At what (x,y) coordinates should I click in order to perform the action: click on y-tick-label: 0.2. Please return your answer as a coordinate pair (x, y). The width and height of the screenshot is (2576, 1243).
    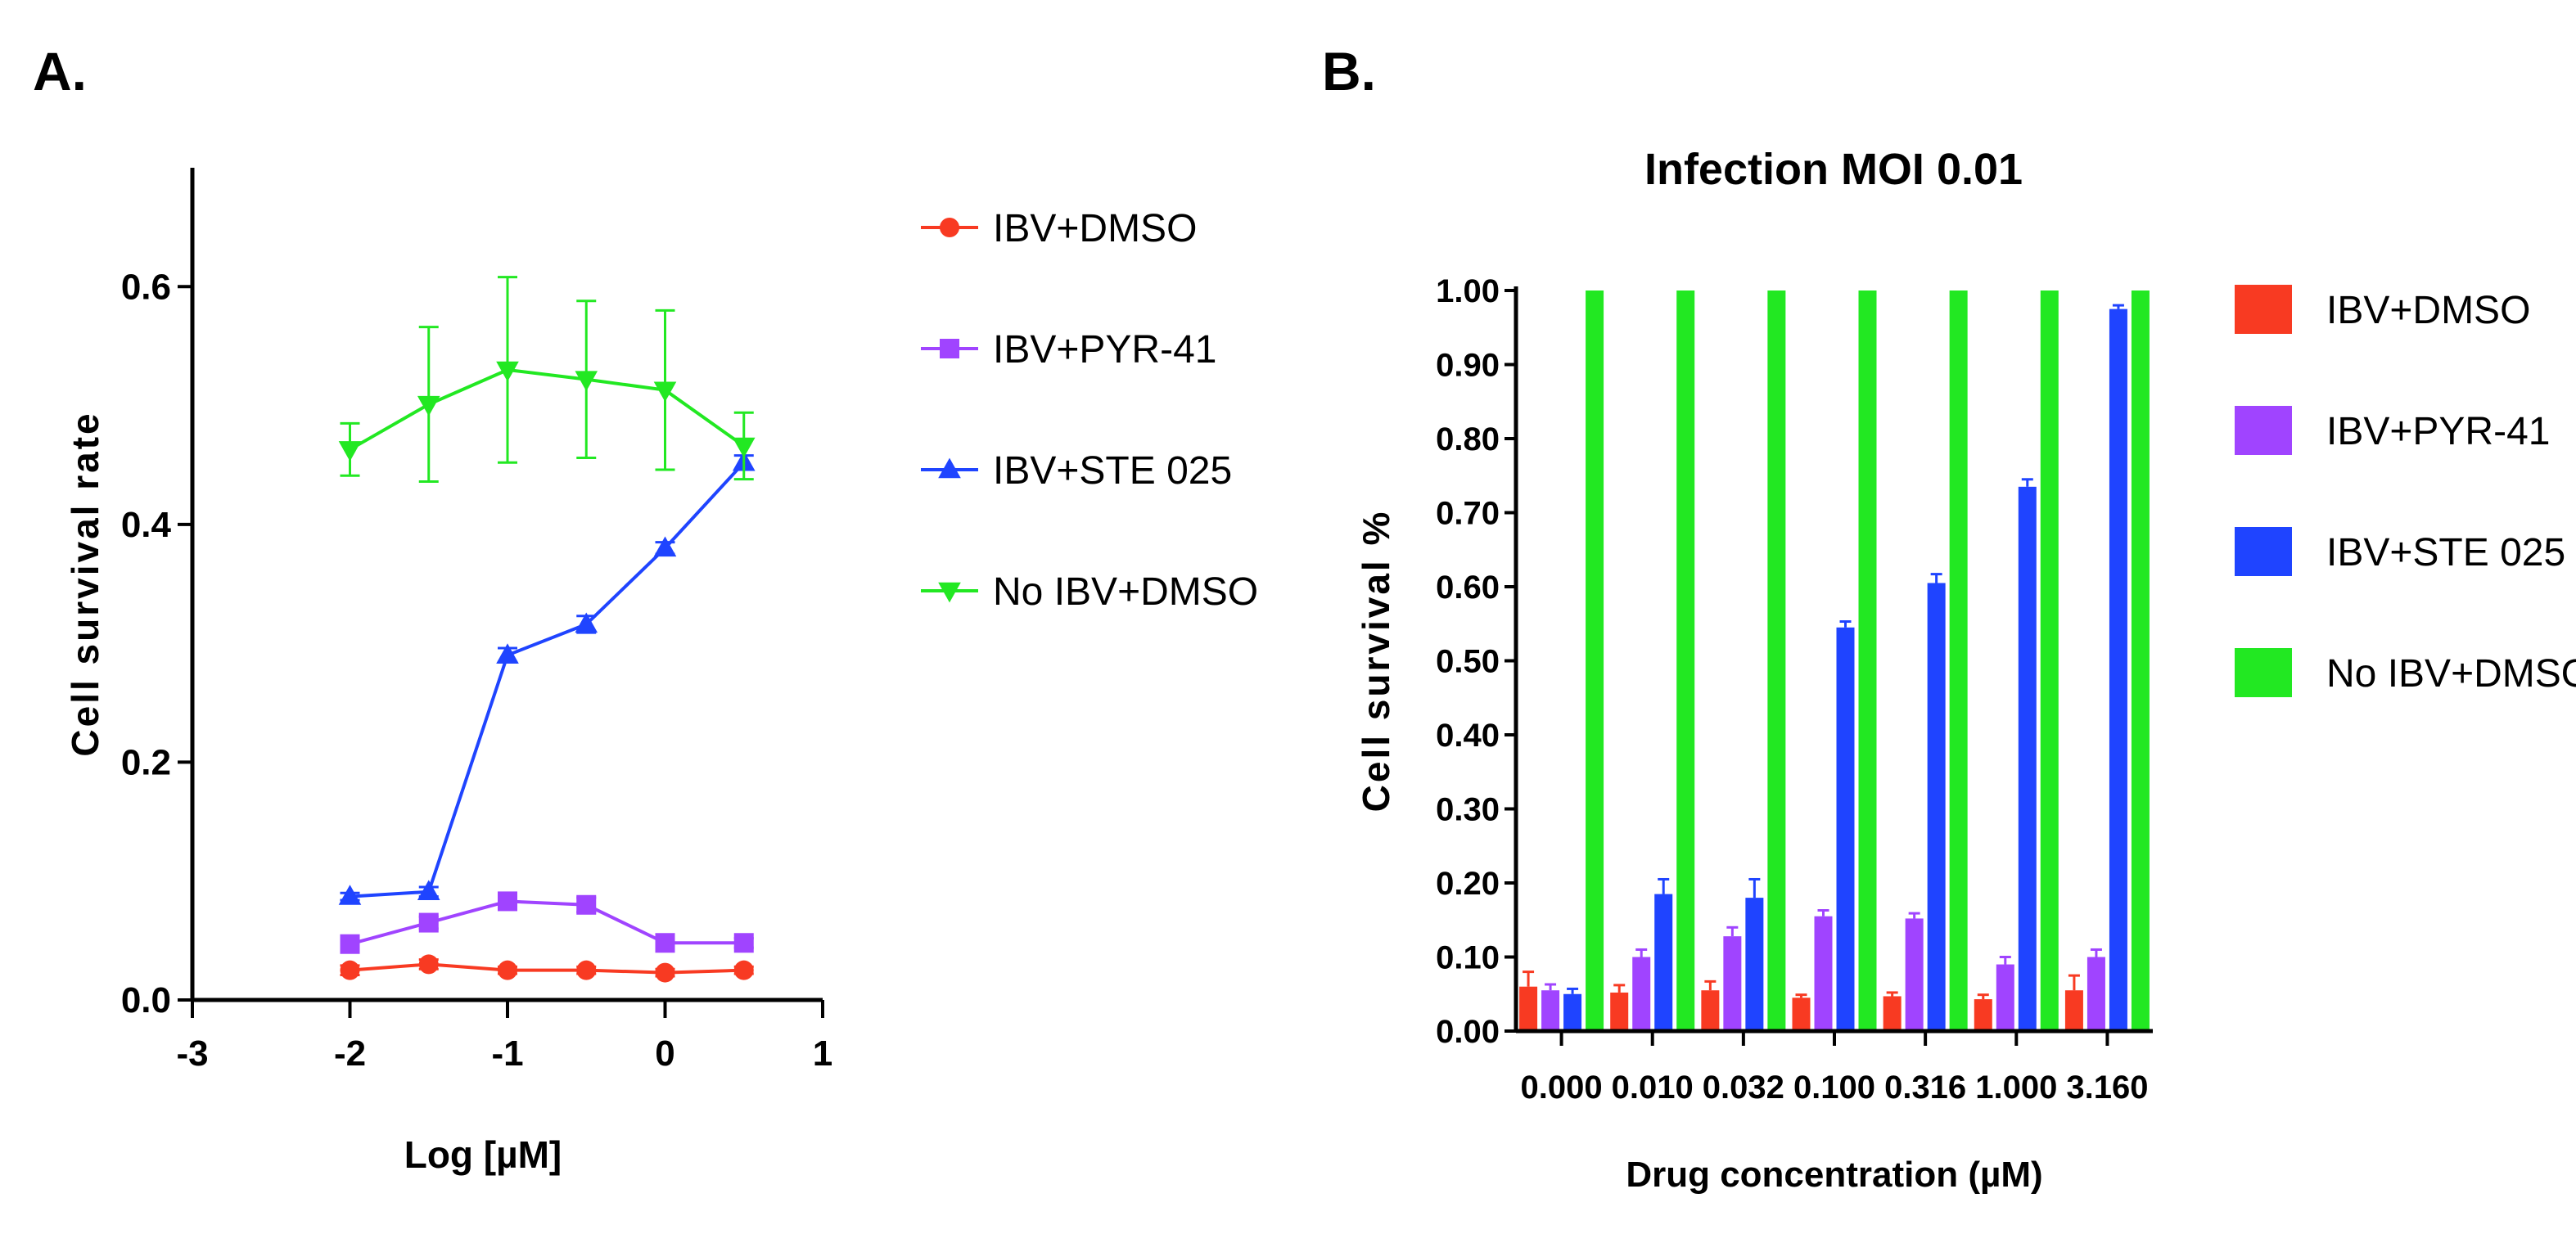
    Looking at the image, I should click on (146, 762).